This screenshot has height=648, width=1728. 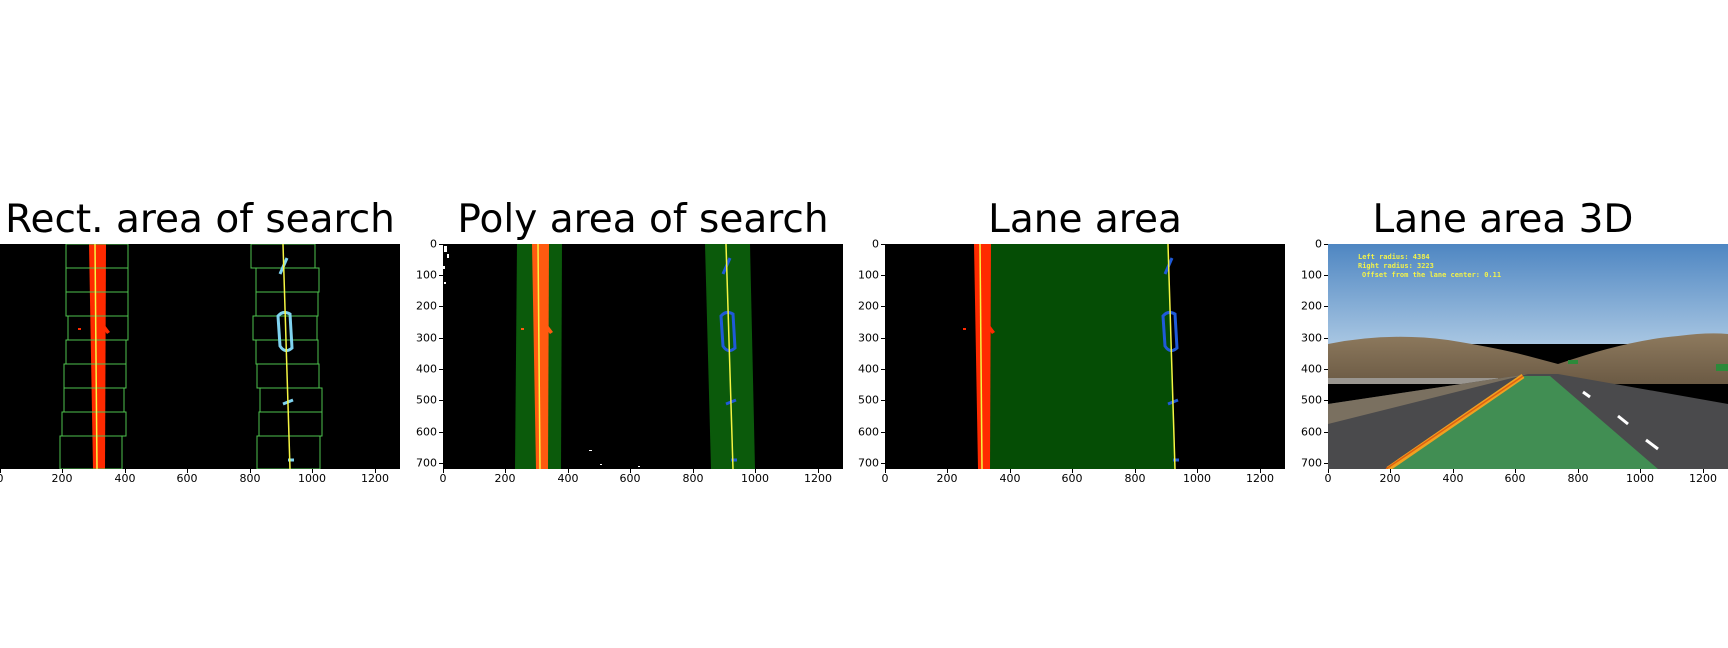 I want to click on hills, so click(x=1528, y=358).